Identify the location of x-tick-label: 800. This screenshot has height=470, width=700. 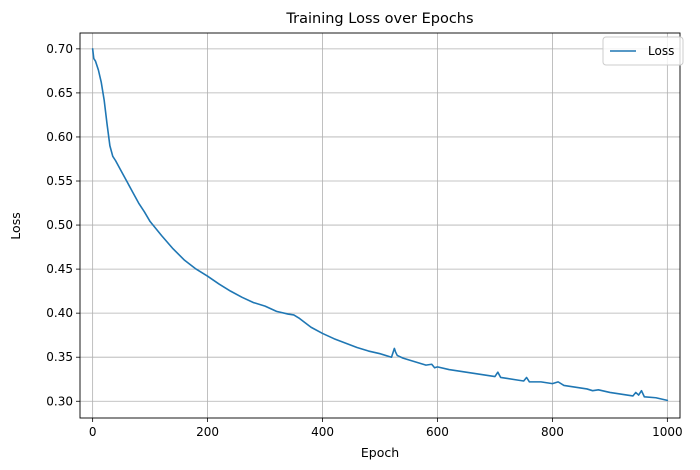
(552, 432).